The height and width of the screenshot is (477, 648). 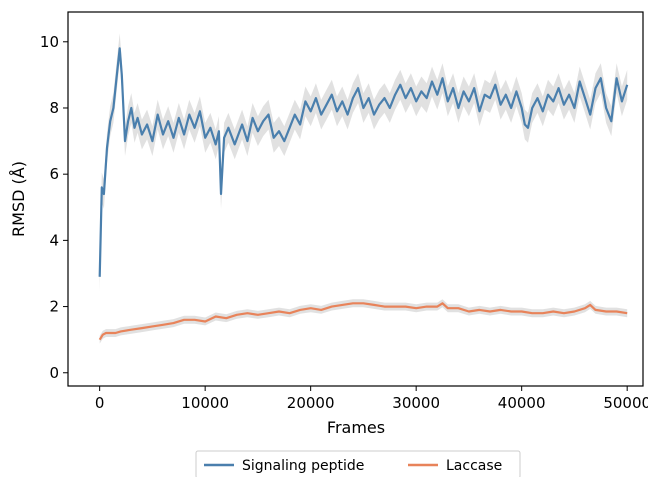 What do you see at coordinates (54, 174) in the screenshot?
I see `y-tick-label: 6` at bounding box center [54, 174].